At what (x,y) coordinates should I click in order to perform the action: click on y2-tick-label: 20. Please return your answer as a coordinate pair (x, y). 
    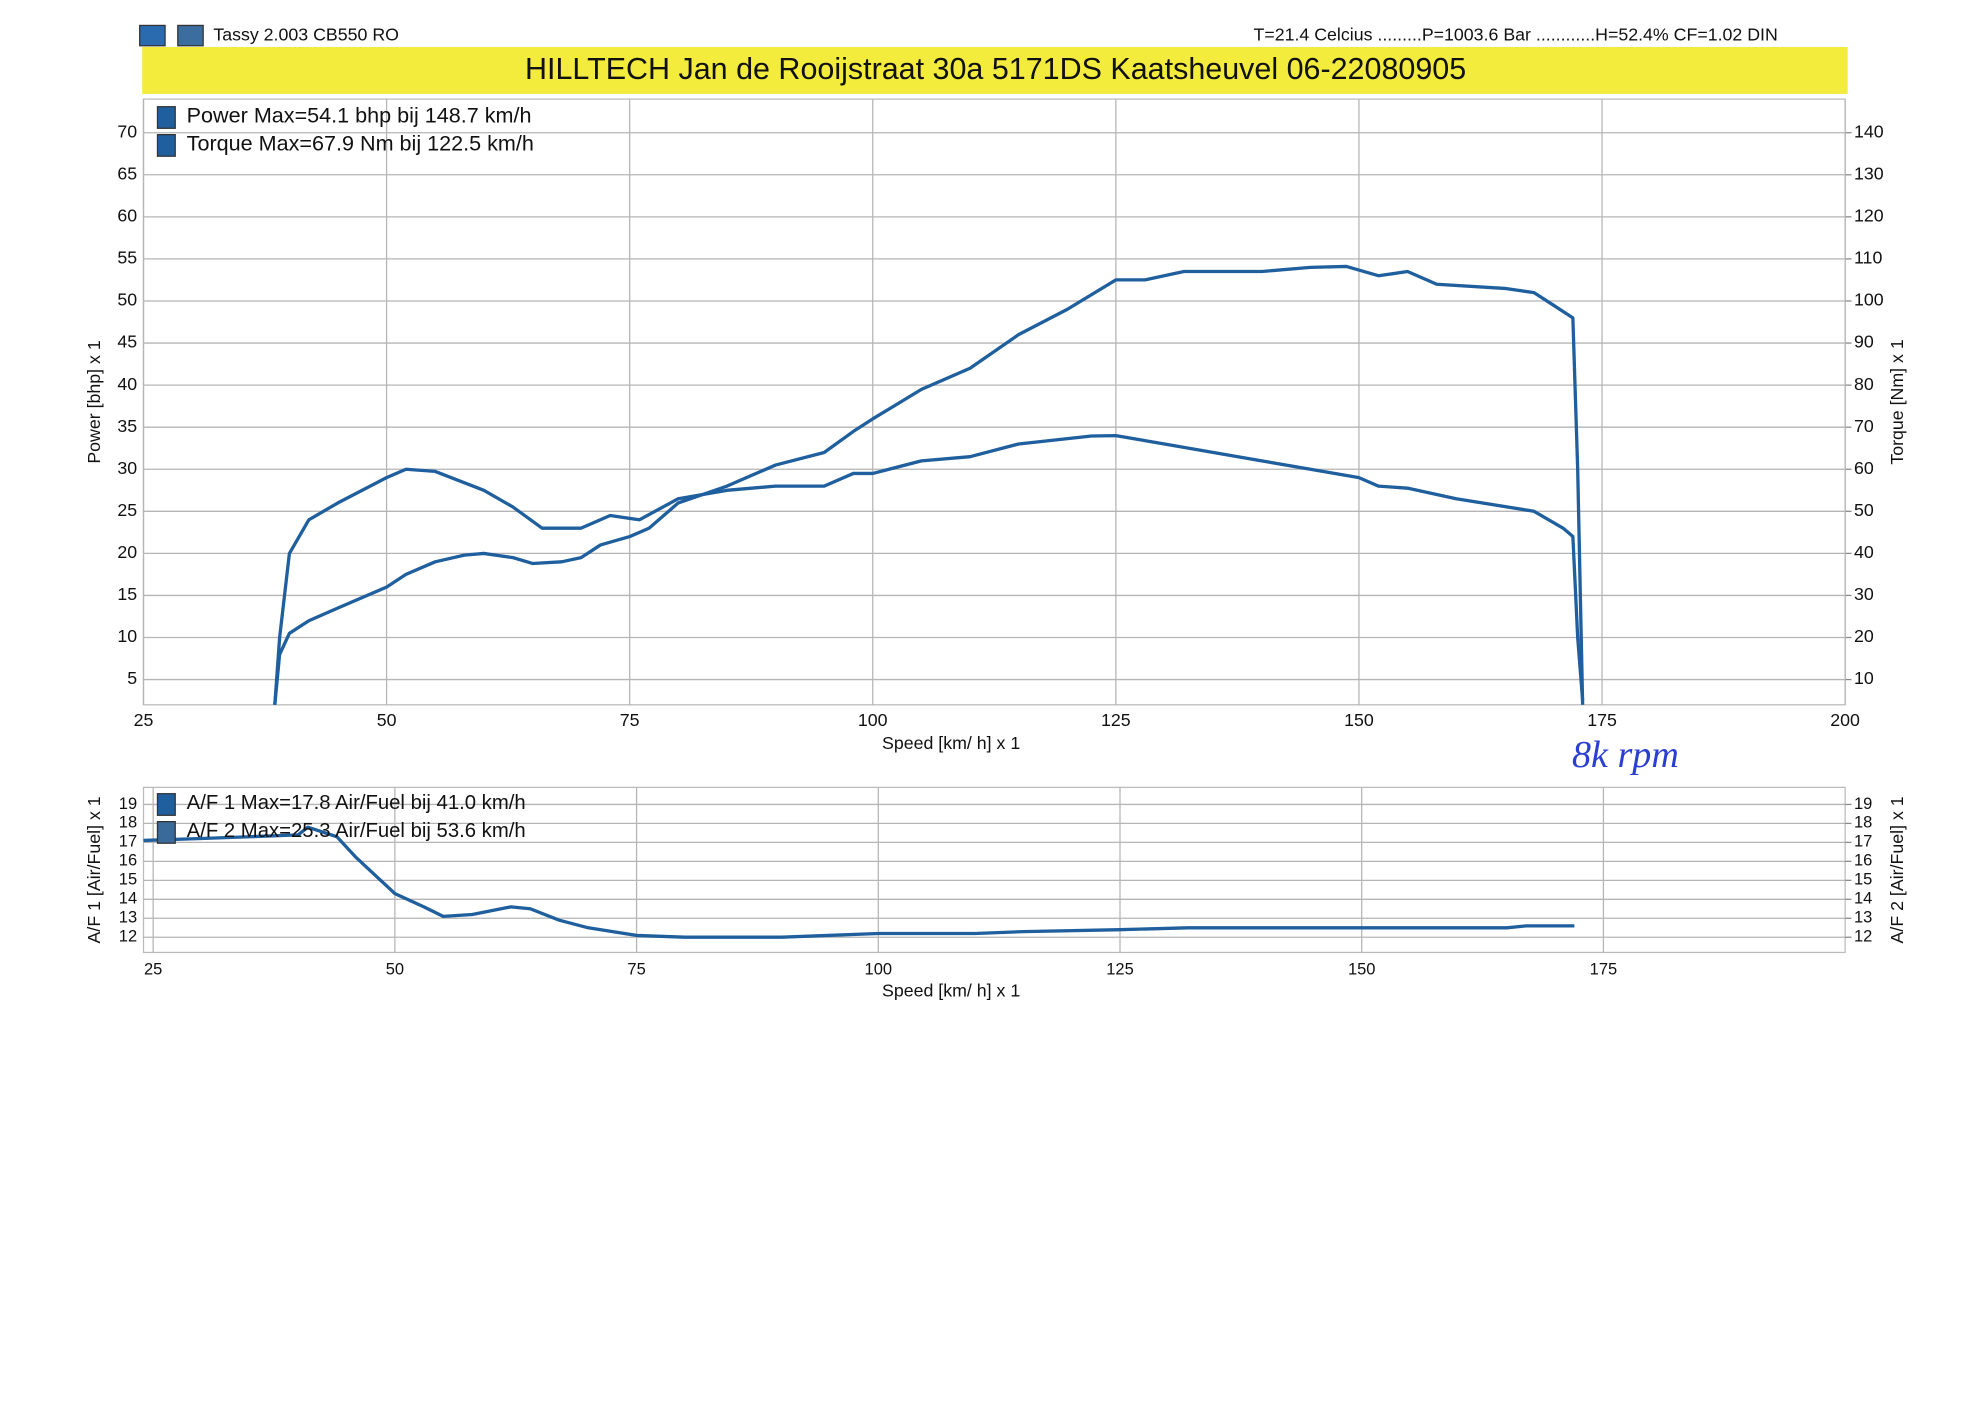
    Looking at the image, I should click on (1864, 636).